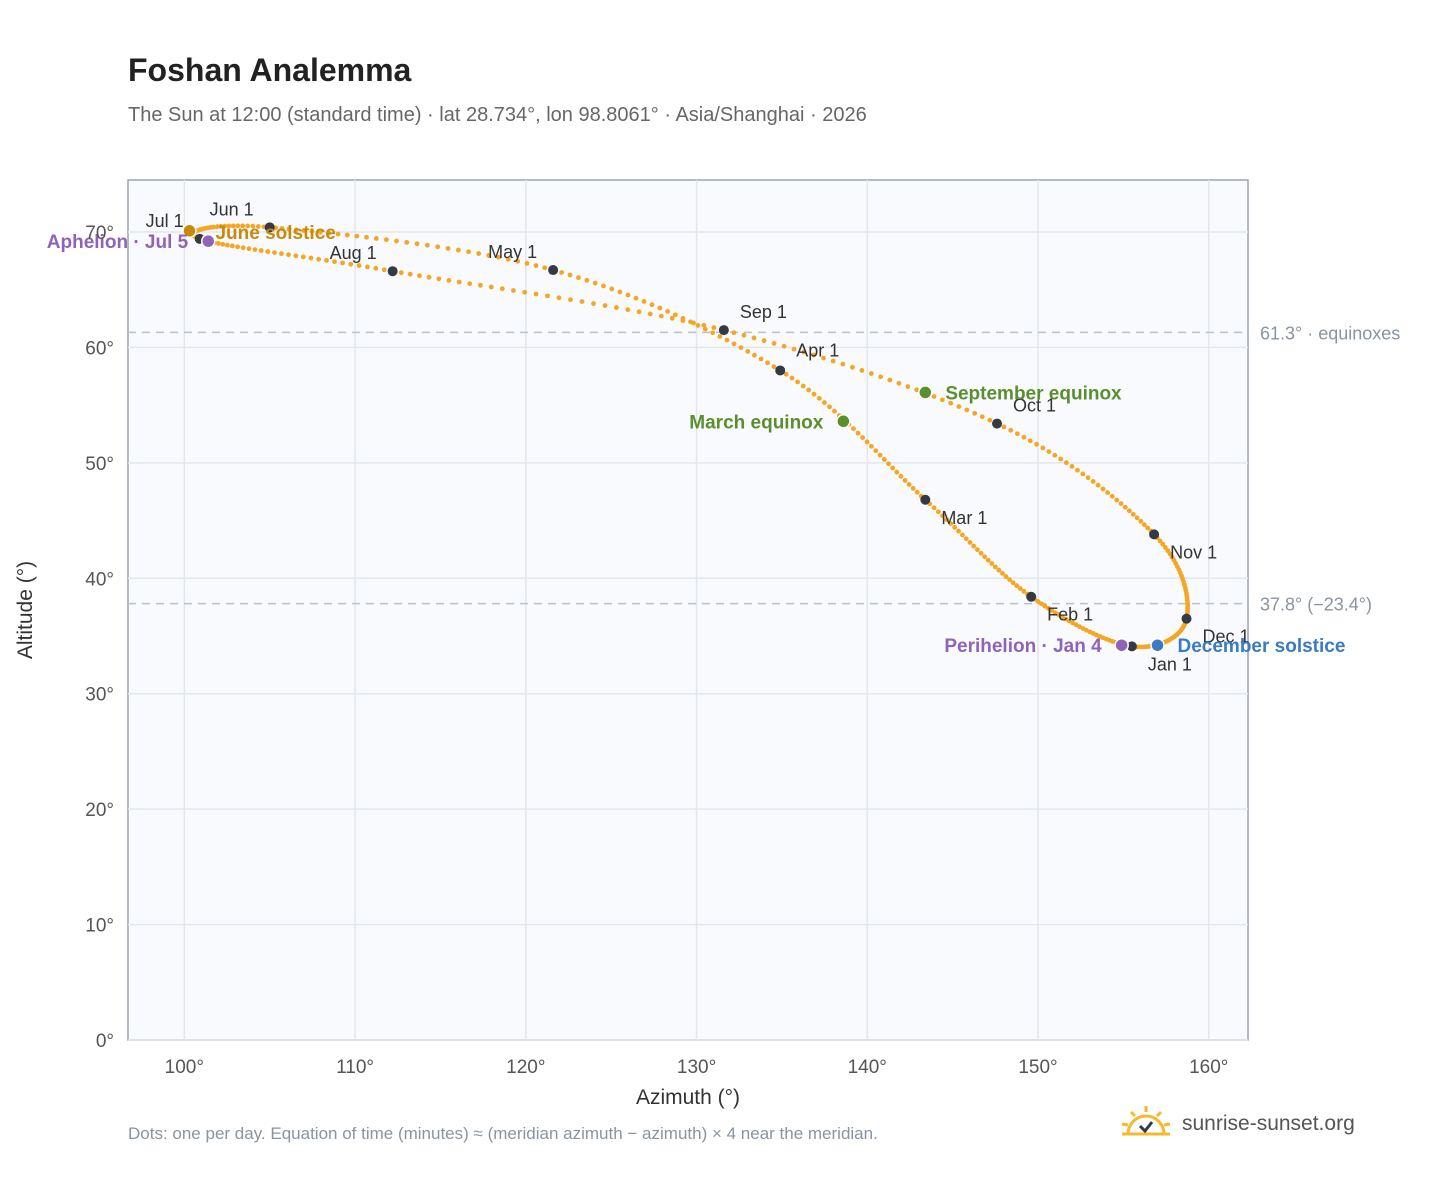 This screenshot has width=1448, height=1188. Describe the element at coordinates (1330, 333) in the screenshot. I see `reference-line-label: 61.3° · equinoxes` at that location.